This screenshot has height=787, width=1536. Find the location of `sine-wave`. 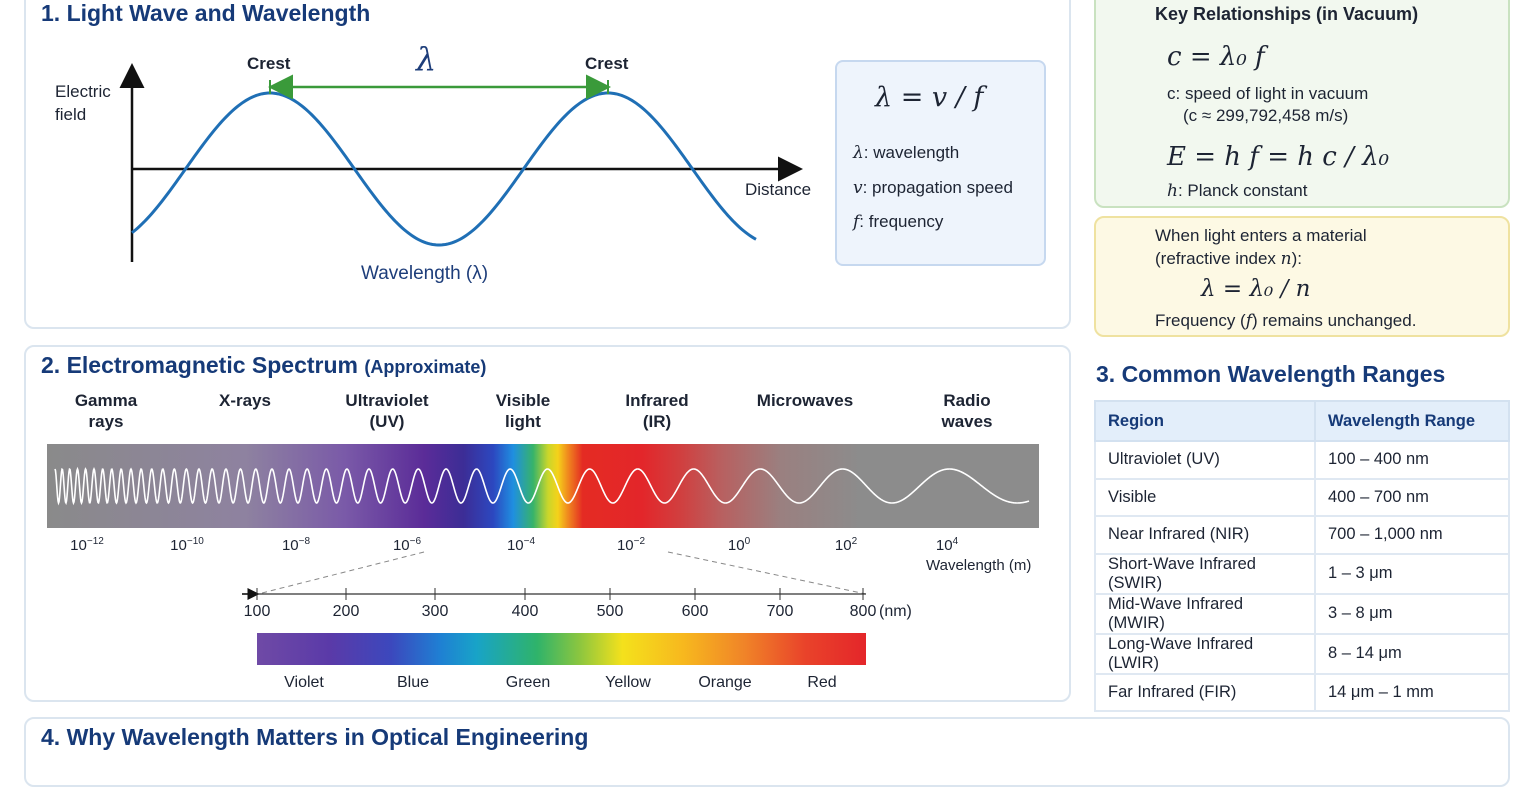

sine-wave is located at coordinates (444, 169).